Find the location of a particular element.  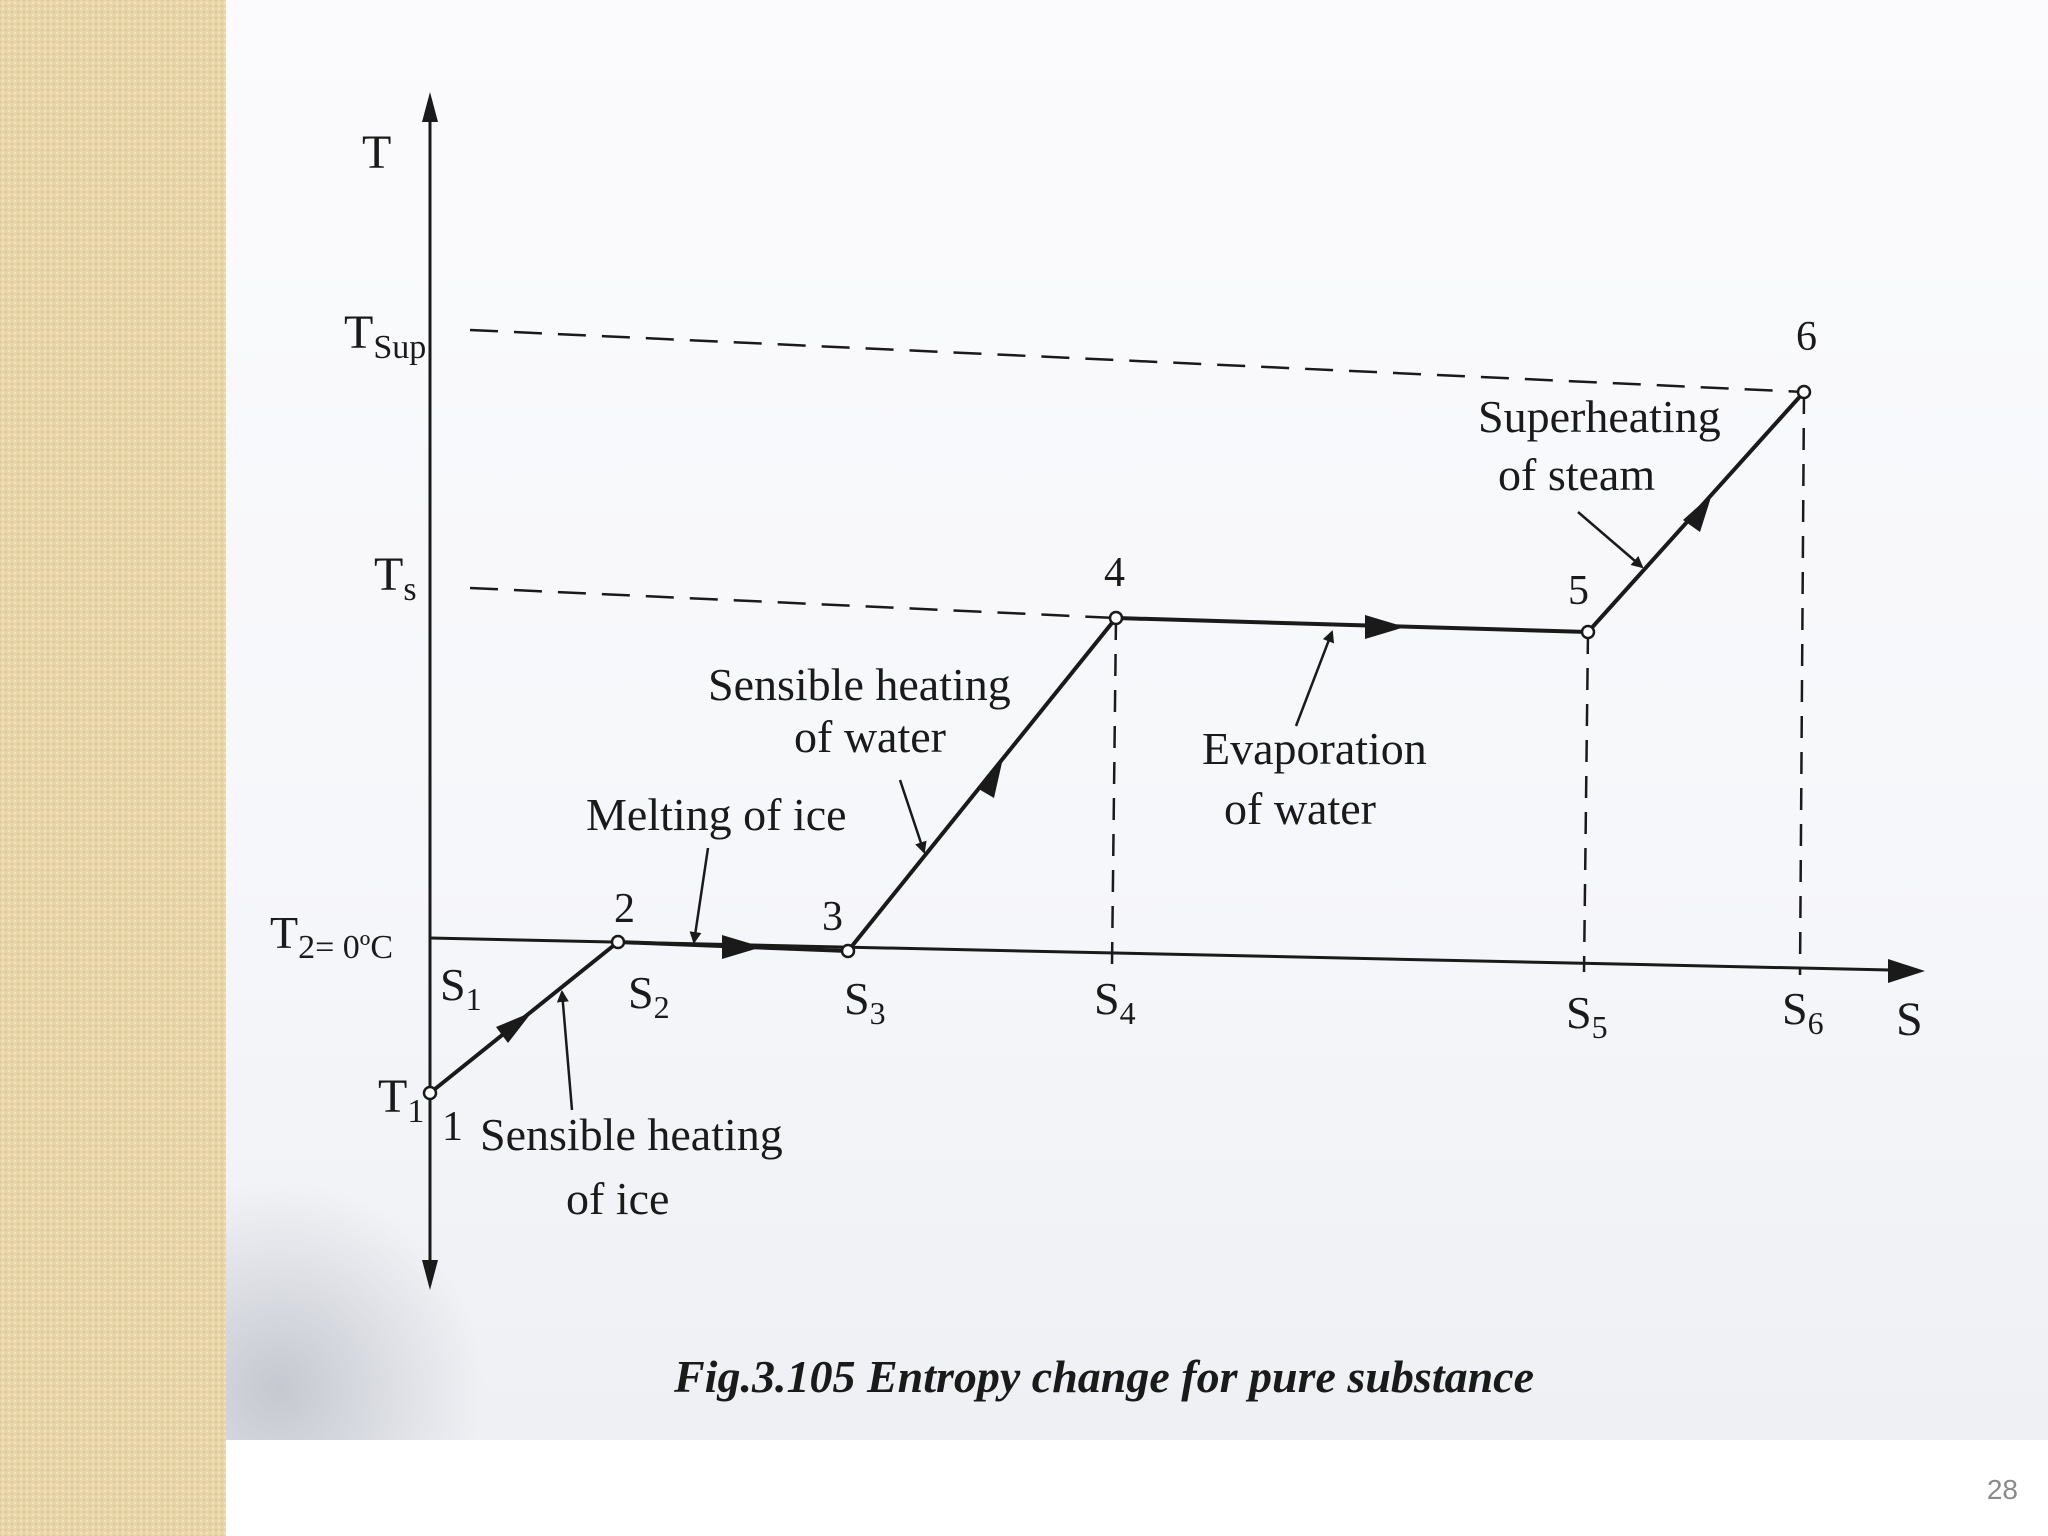

decorative-side-strip is located at coordinates (113, 768).